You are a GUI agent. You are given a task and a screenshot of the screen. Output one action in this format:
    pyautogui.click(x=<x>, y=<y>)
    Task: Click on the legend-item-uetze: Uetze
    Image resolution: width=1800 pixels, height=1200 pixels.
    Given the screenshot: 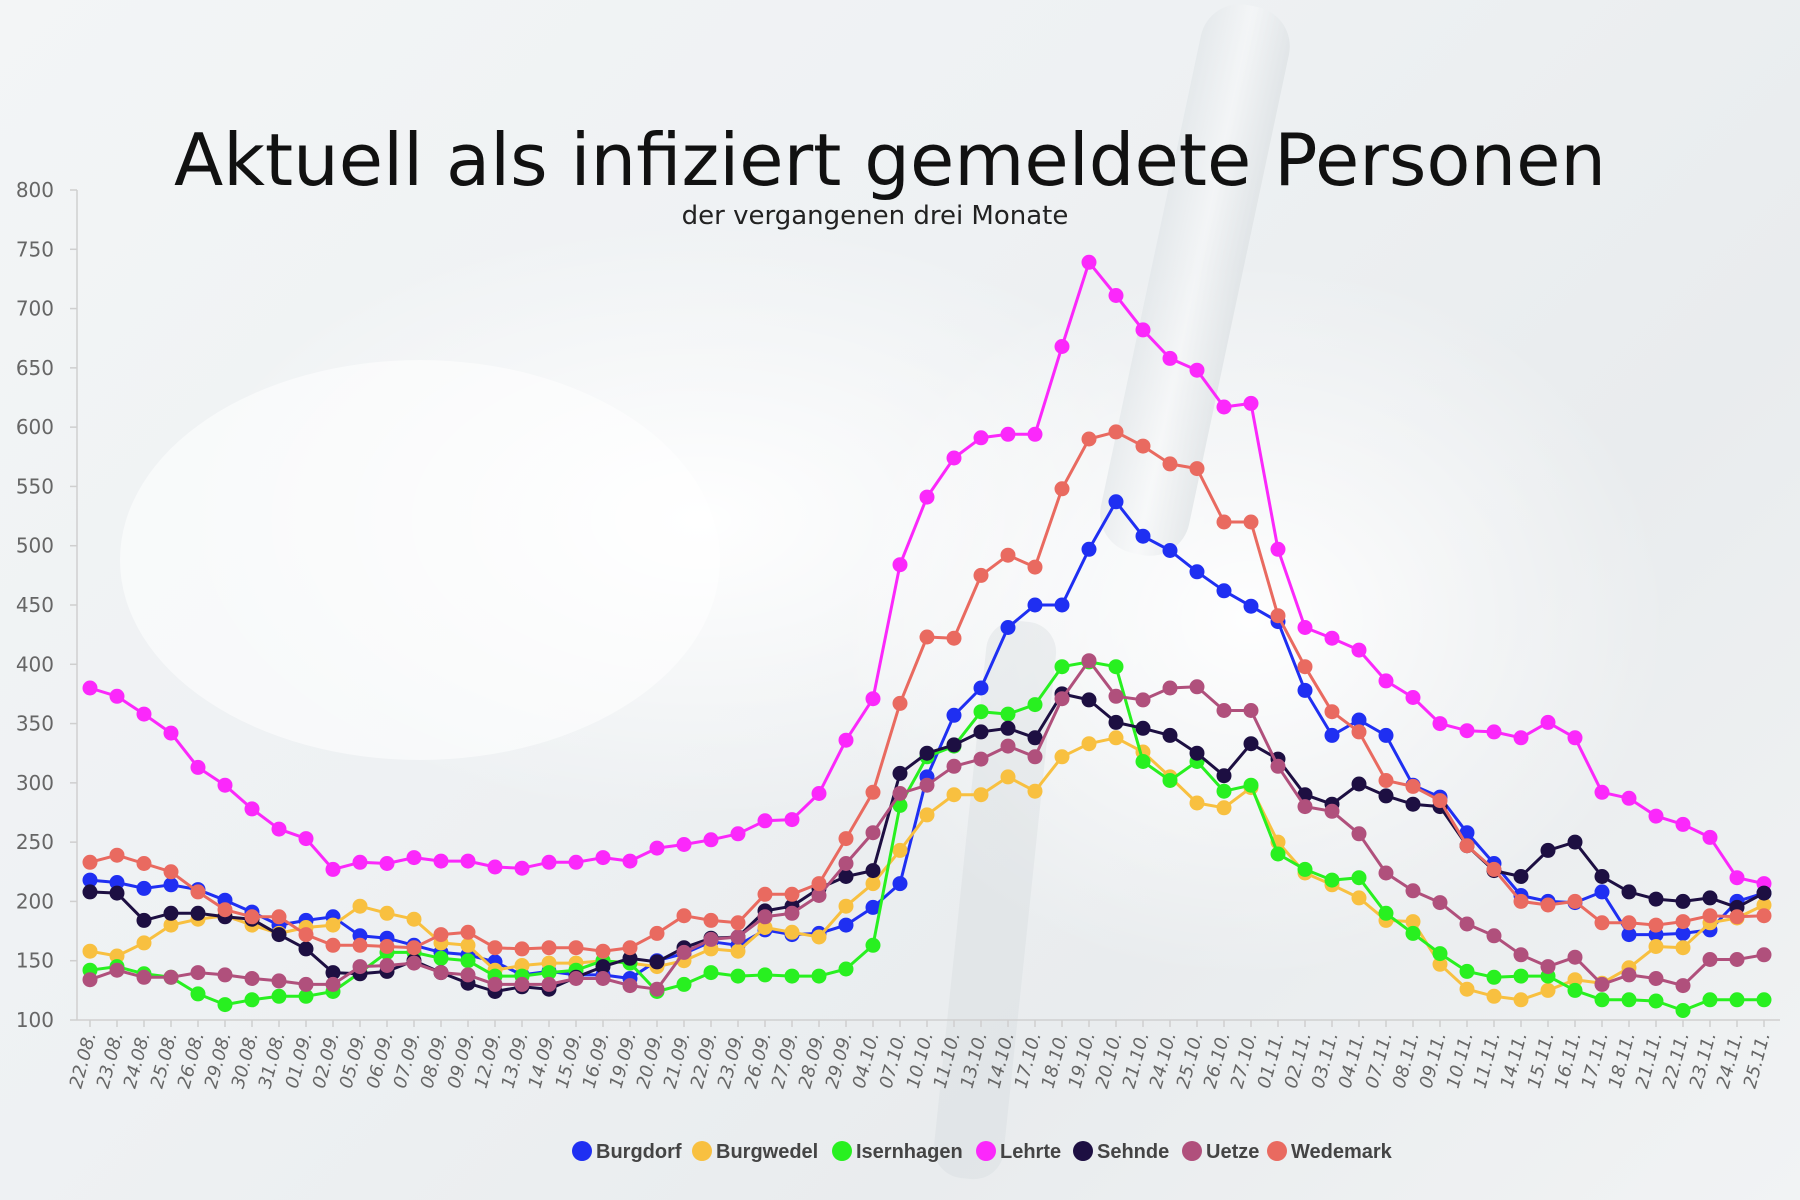 What is the action you would take?
    pyautogui.click(x=1220, y=1152)
    